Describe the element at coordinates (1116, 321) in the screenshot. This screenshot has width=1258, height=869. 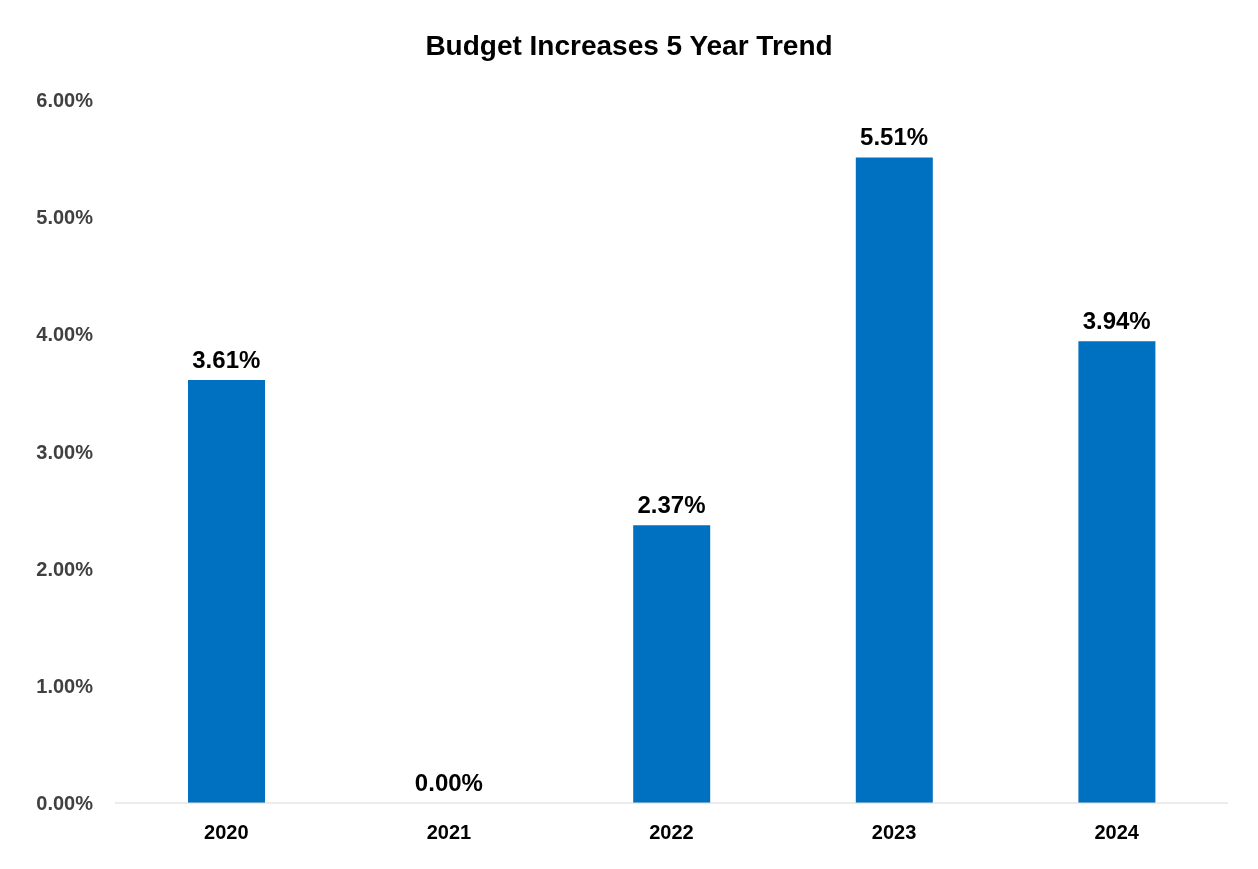
I see `data-label: 3.94%` at that location.